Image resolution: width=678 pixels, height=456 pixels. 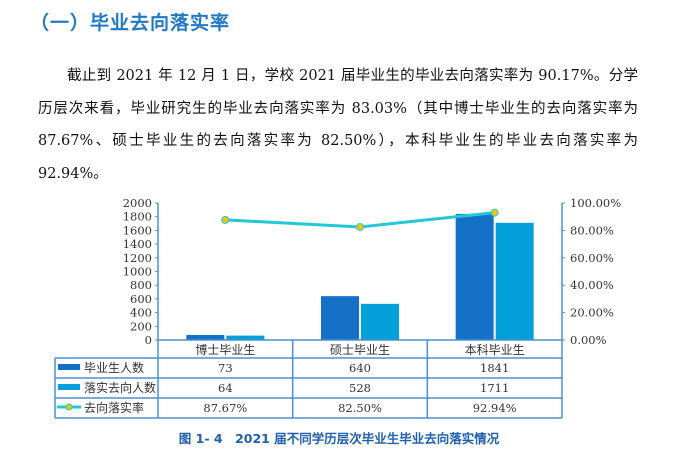 What do you see at coordinates (137, 272) in the screenshot?
I see `left-tick-label: 1000` at bounding box center [137, 272].